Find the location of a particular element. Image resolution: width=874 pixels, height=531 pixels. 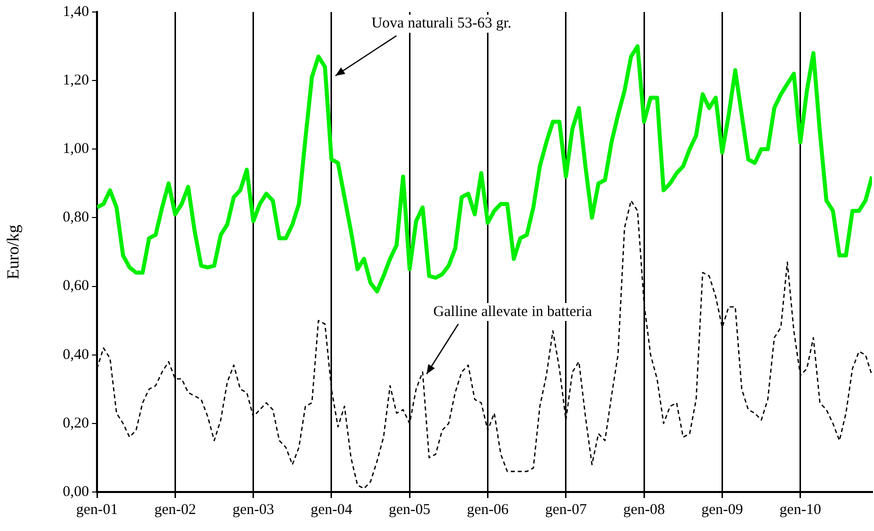

y-tick-label: 0,20 is located at coordinates (75, 423).